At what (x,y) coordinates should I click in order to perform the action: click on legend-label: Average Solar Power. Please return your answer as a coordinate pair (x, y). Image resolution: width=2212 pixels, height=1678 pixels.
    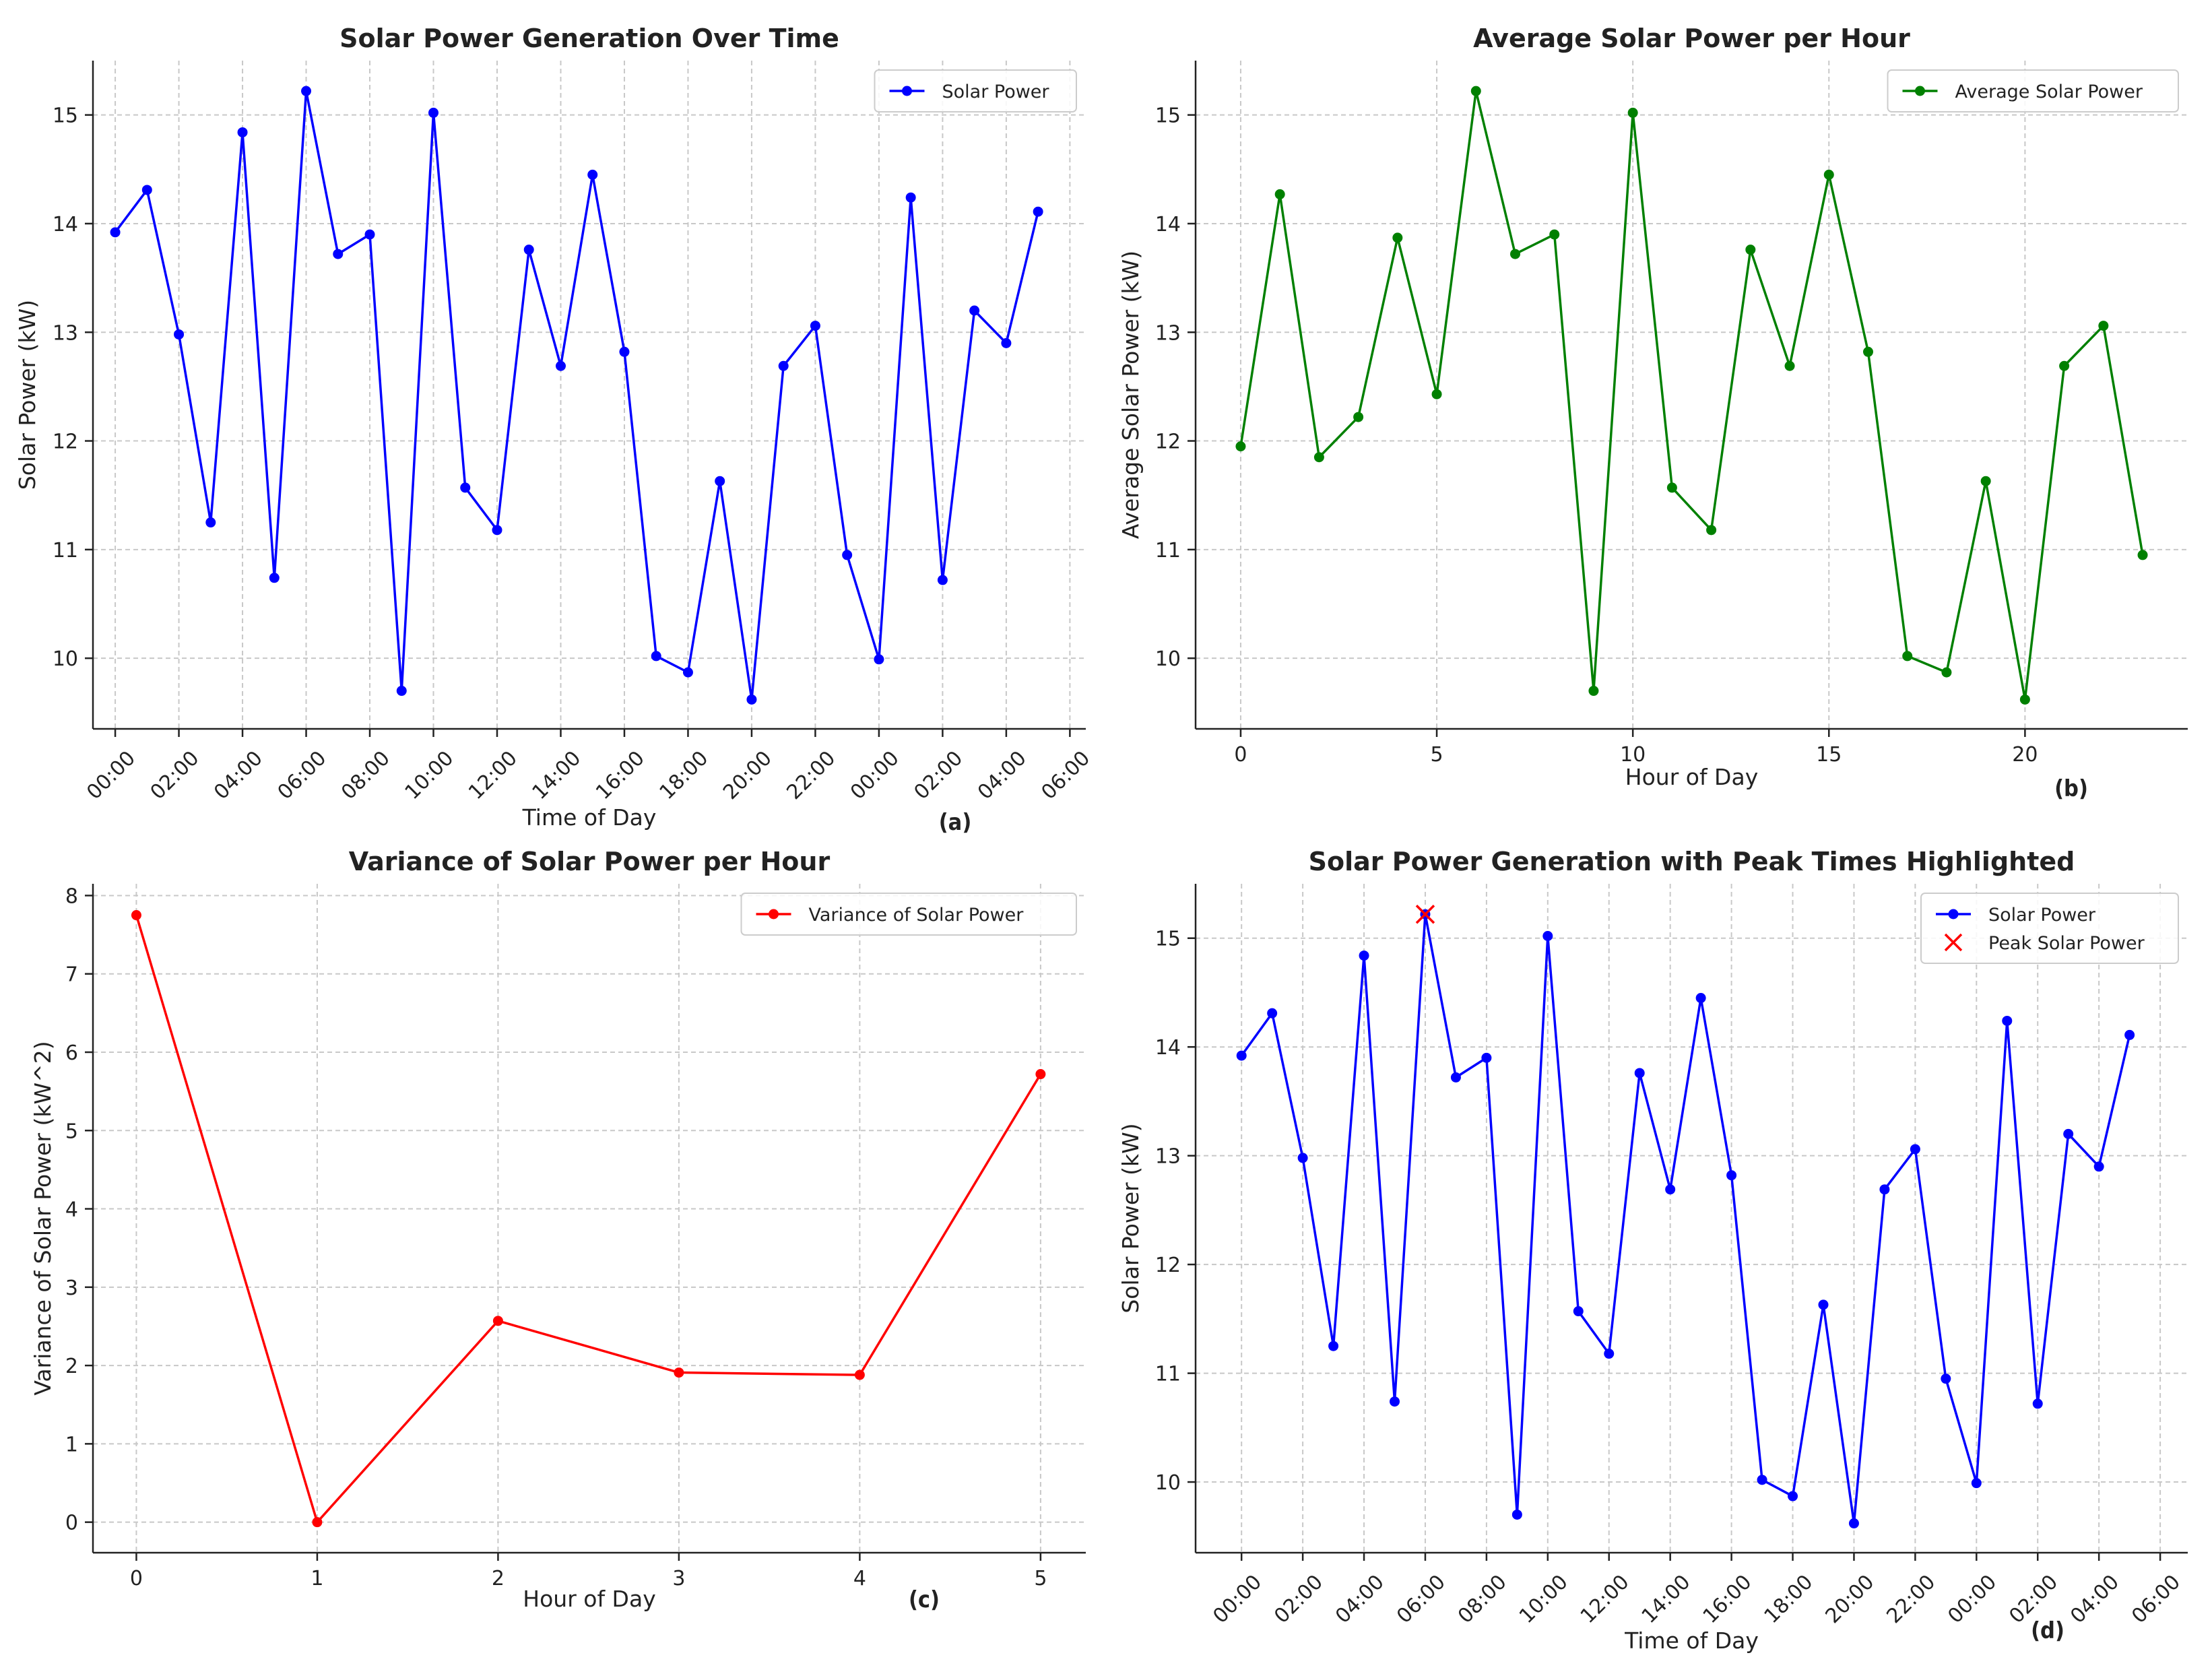
    Looking at the image, I should click on (2049, 92).